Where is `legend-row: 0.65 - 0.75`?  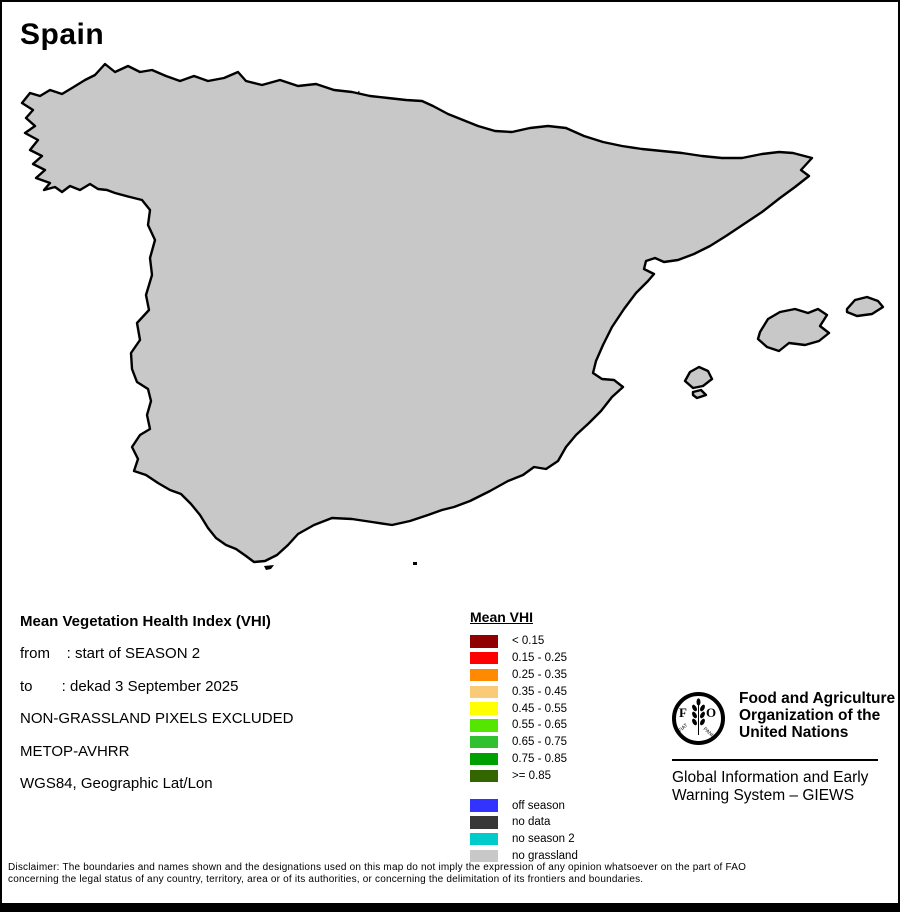
legend-row: 0.65 - 0.75 is located at coordinates (524, 742).